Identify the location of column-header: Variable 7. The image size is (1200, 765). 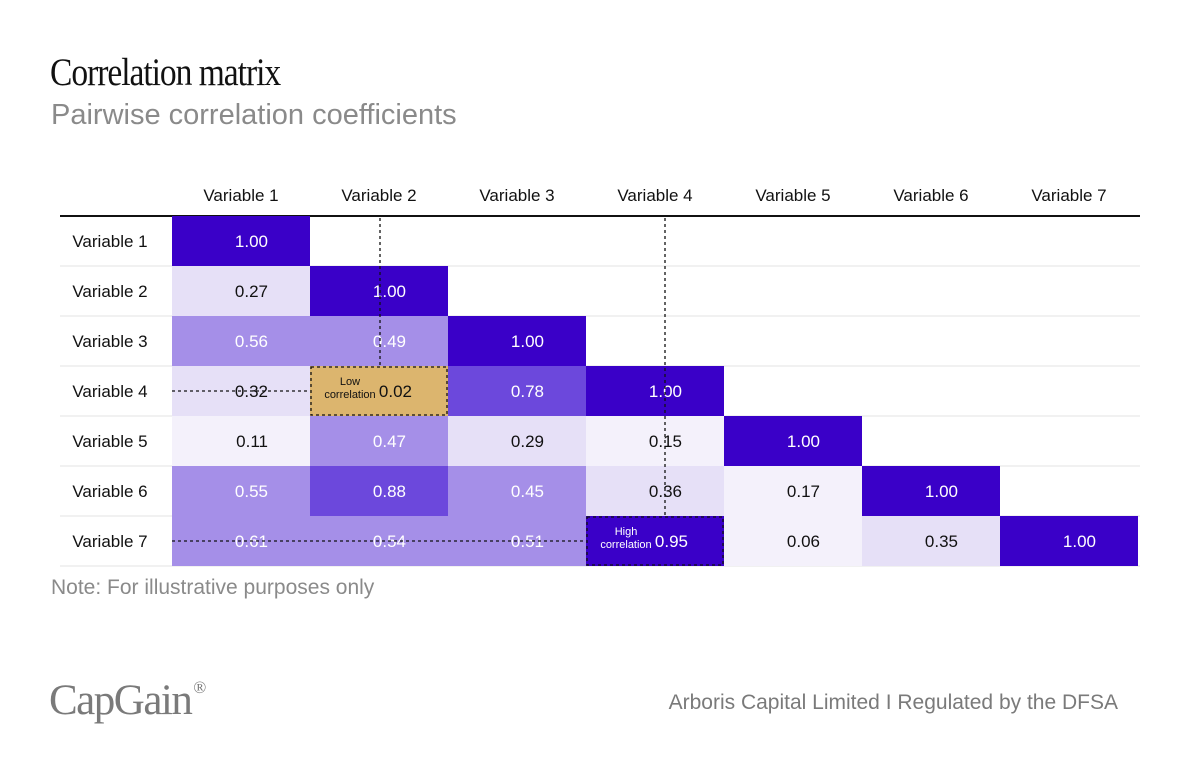
(1068, 195).